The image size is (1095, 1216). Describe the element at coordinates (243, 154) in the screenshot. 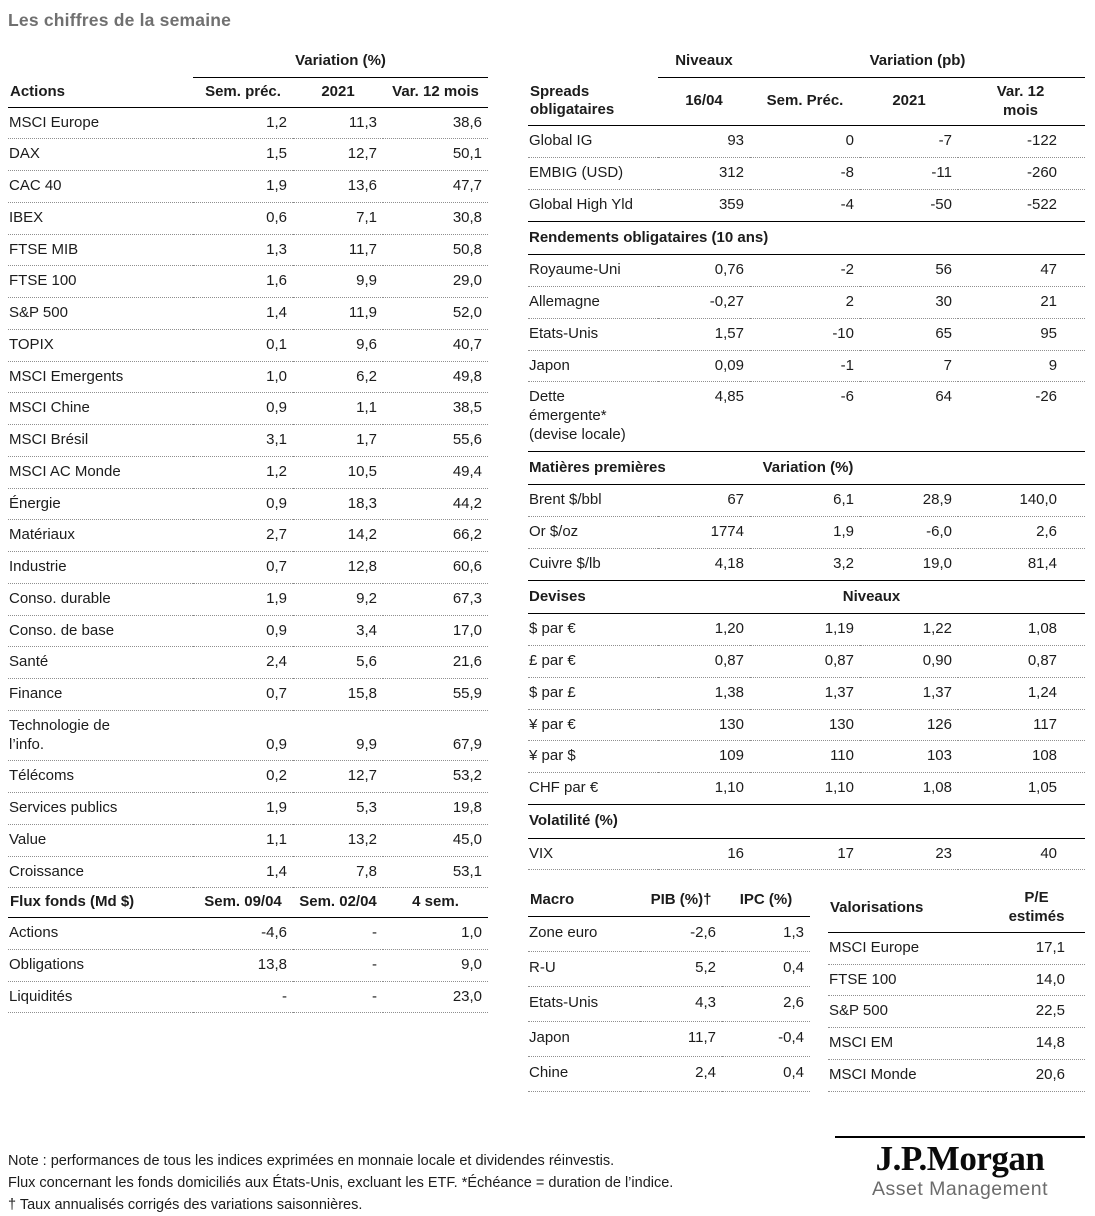

I see `row-value: 1,5` at that location.